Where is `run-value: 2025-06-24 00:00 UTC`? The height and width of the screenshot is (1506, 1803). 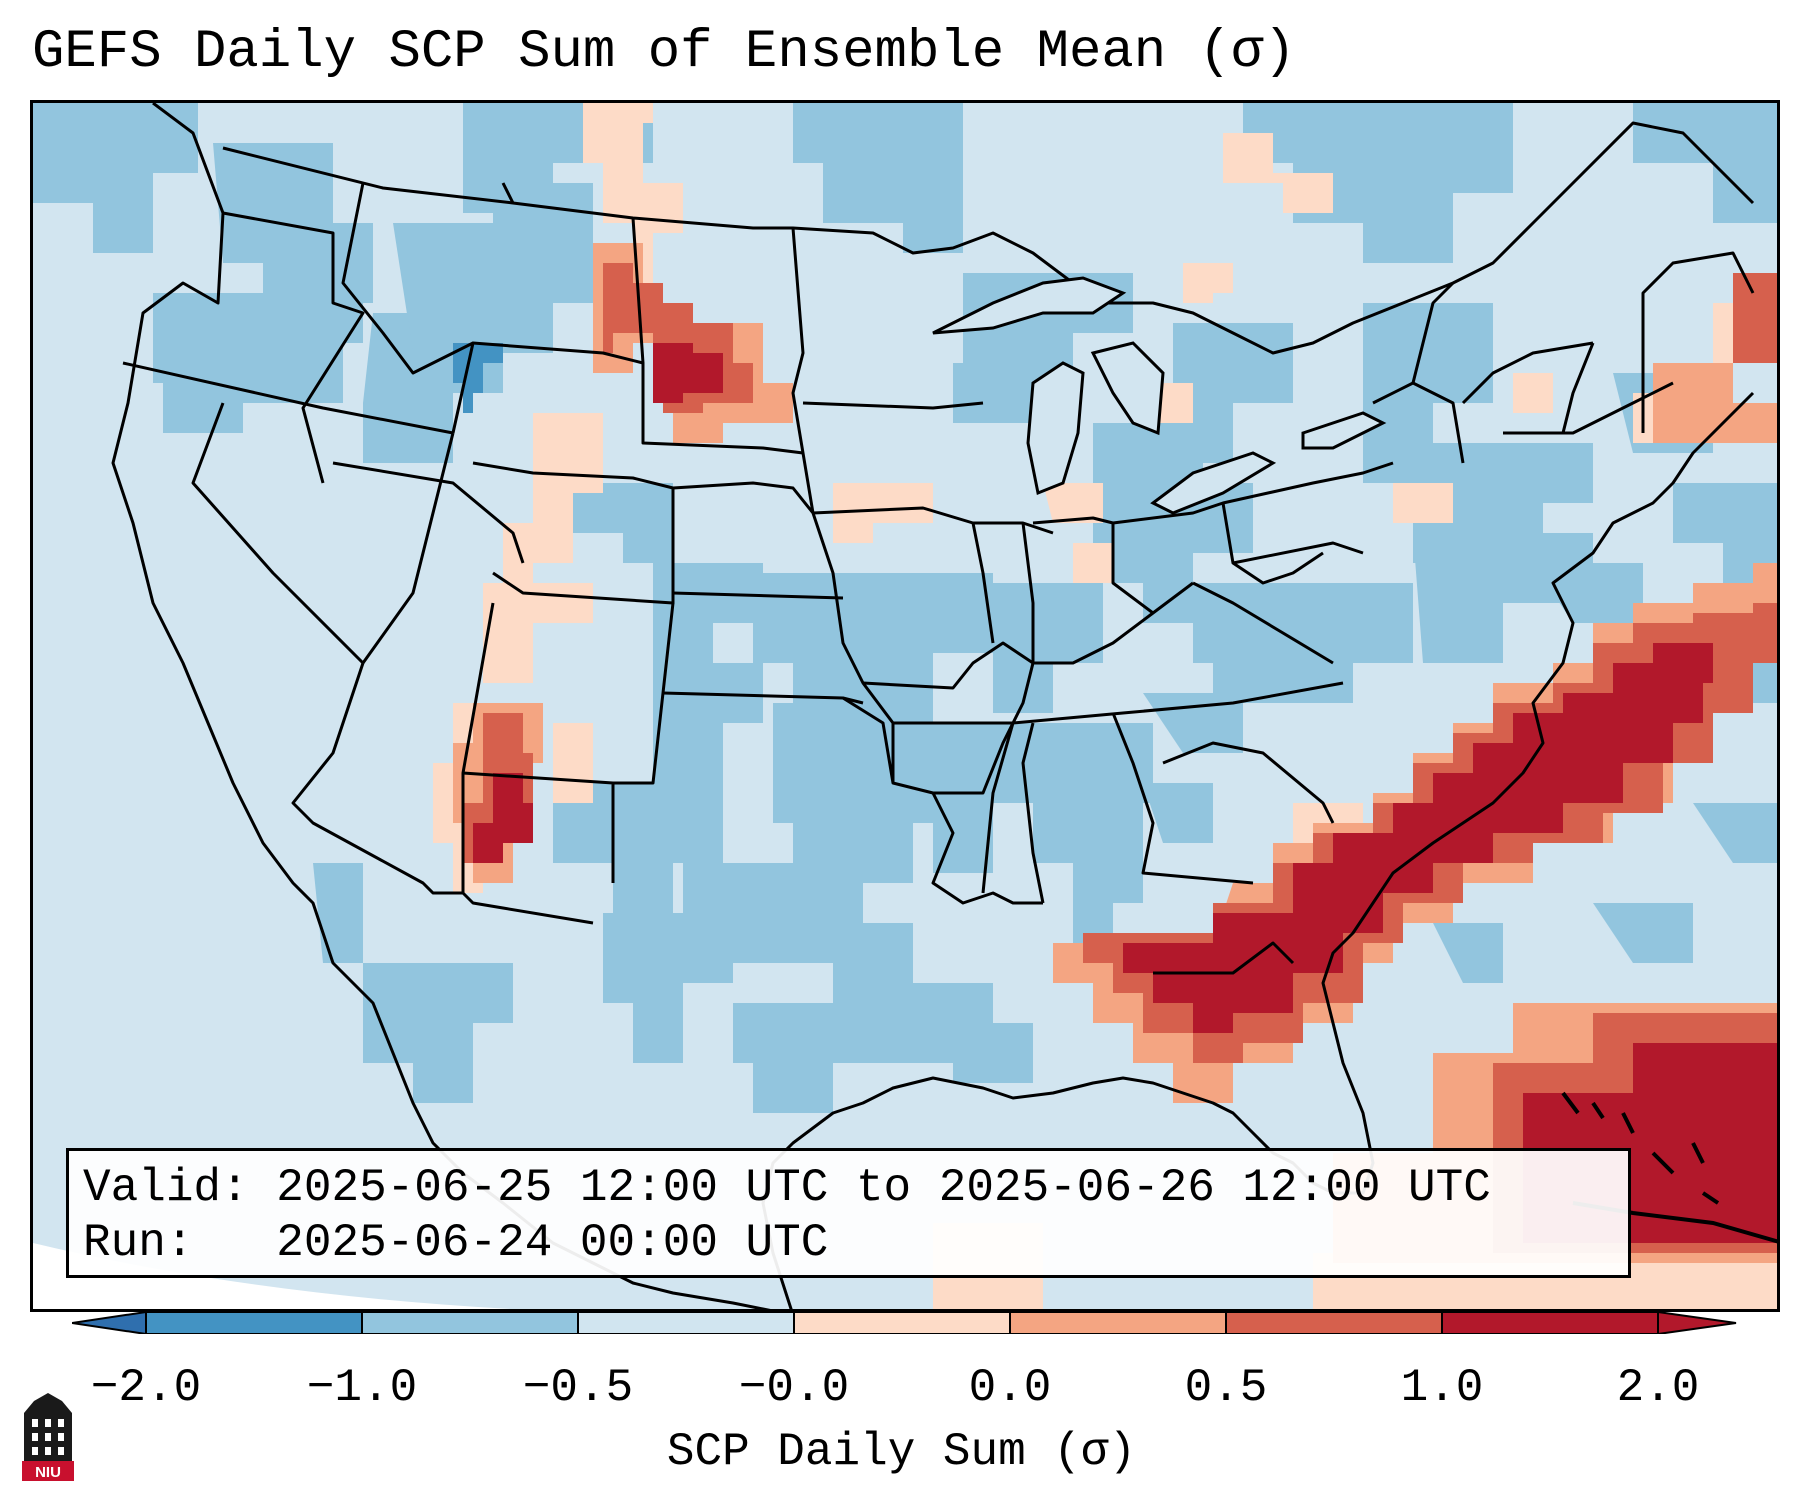
run-value: 2025-06-24 00:00 UTC is located at coordinates (552, 1243).